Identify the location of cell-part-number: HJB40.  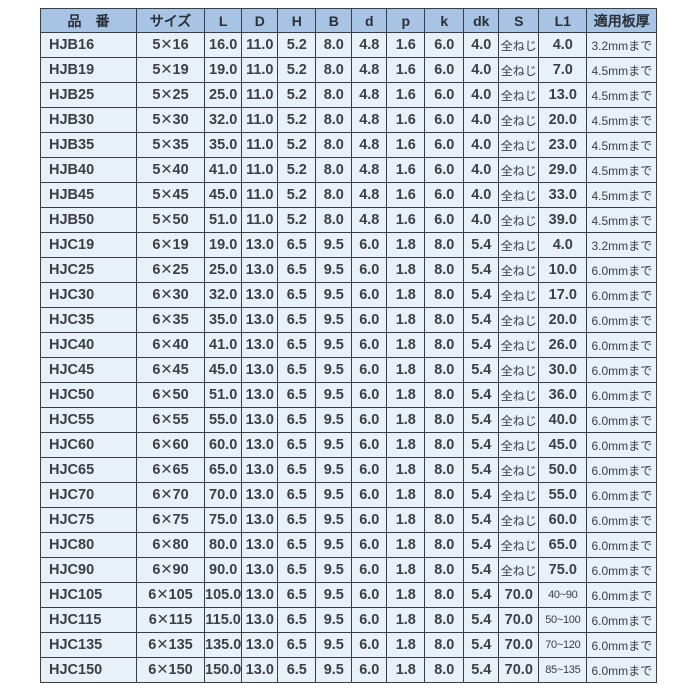
(88, 170).